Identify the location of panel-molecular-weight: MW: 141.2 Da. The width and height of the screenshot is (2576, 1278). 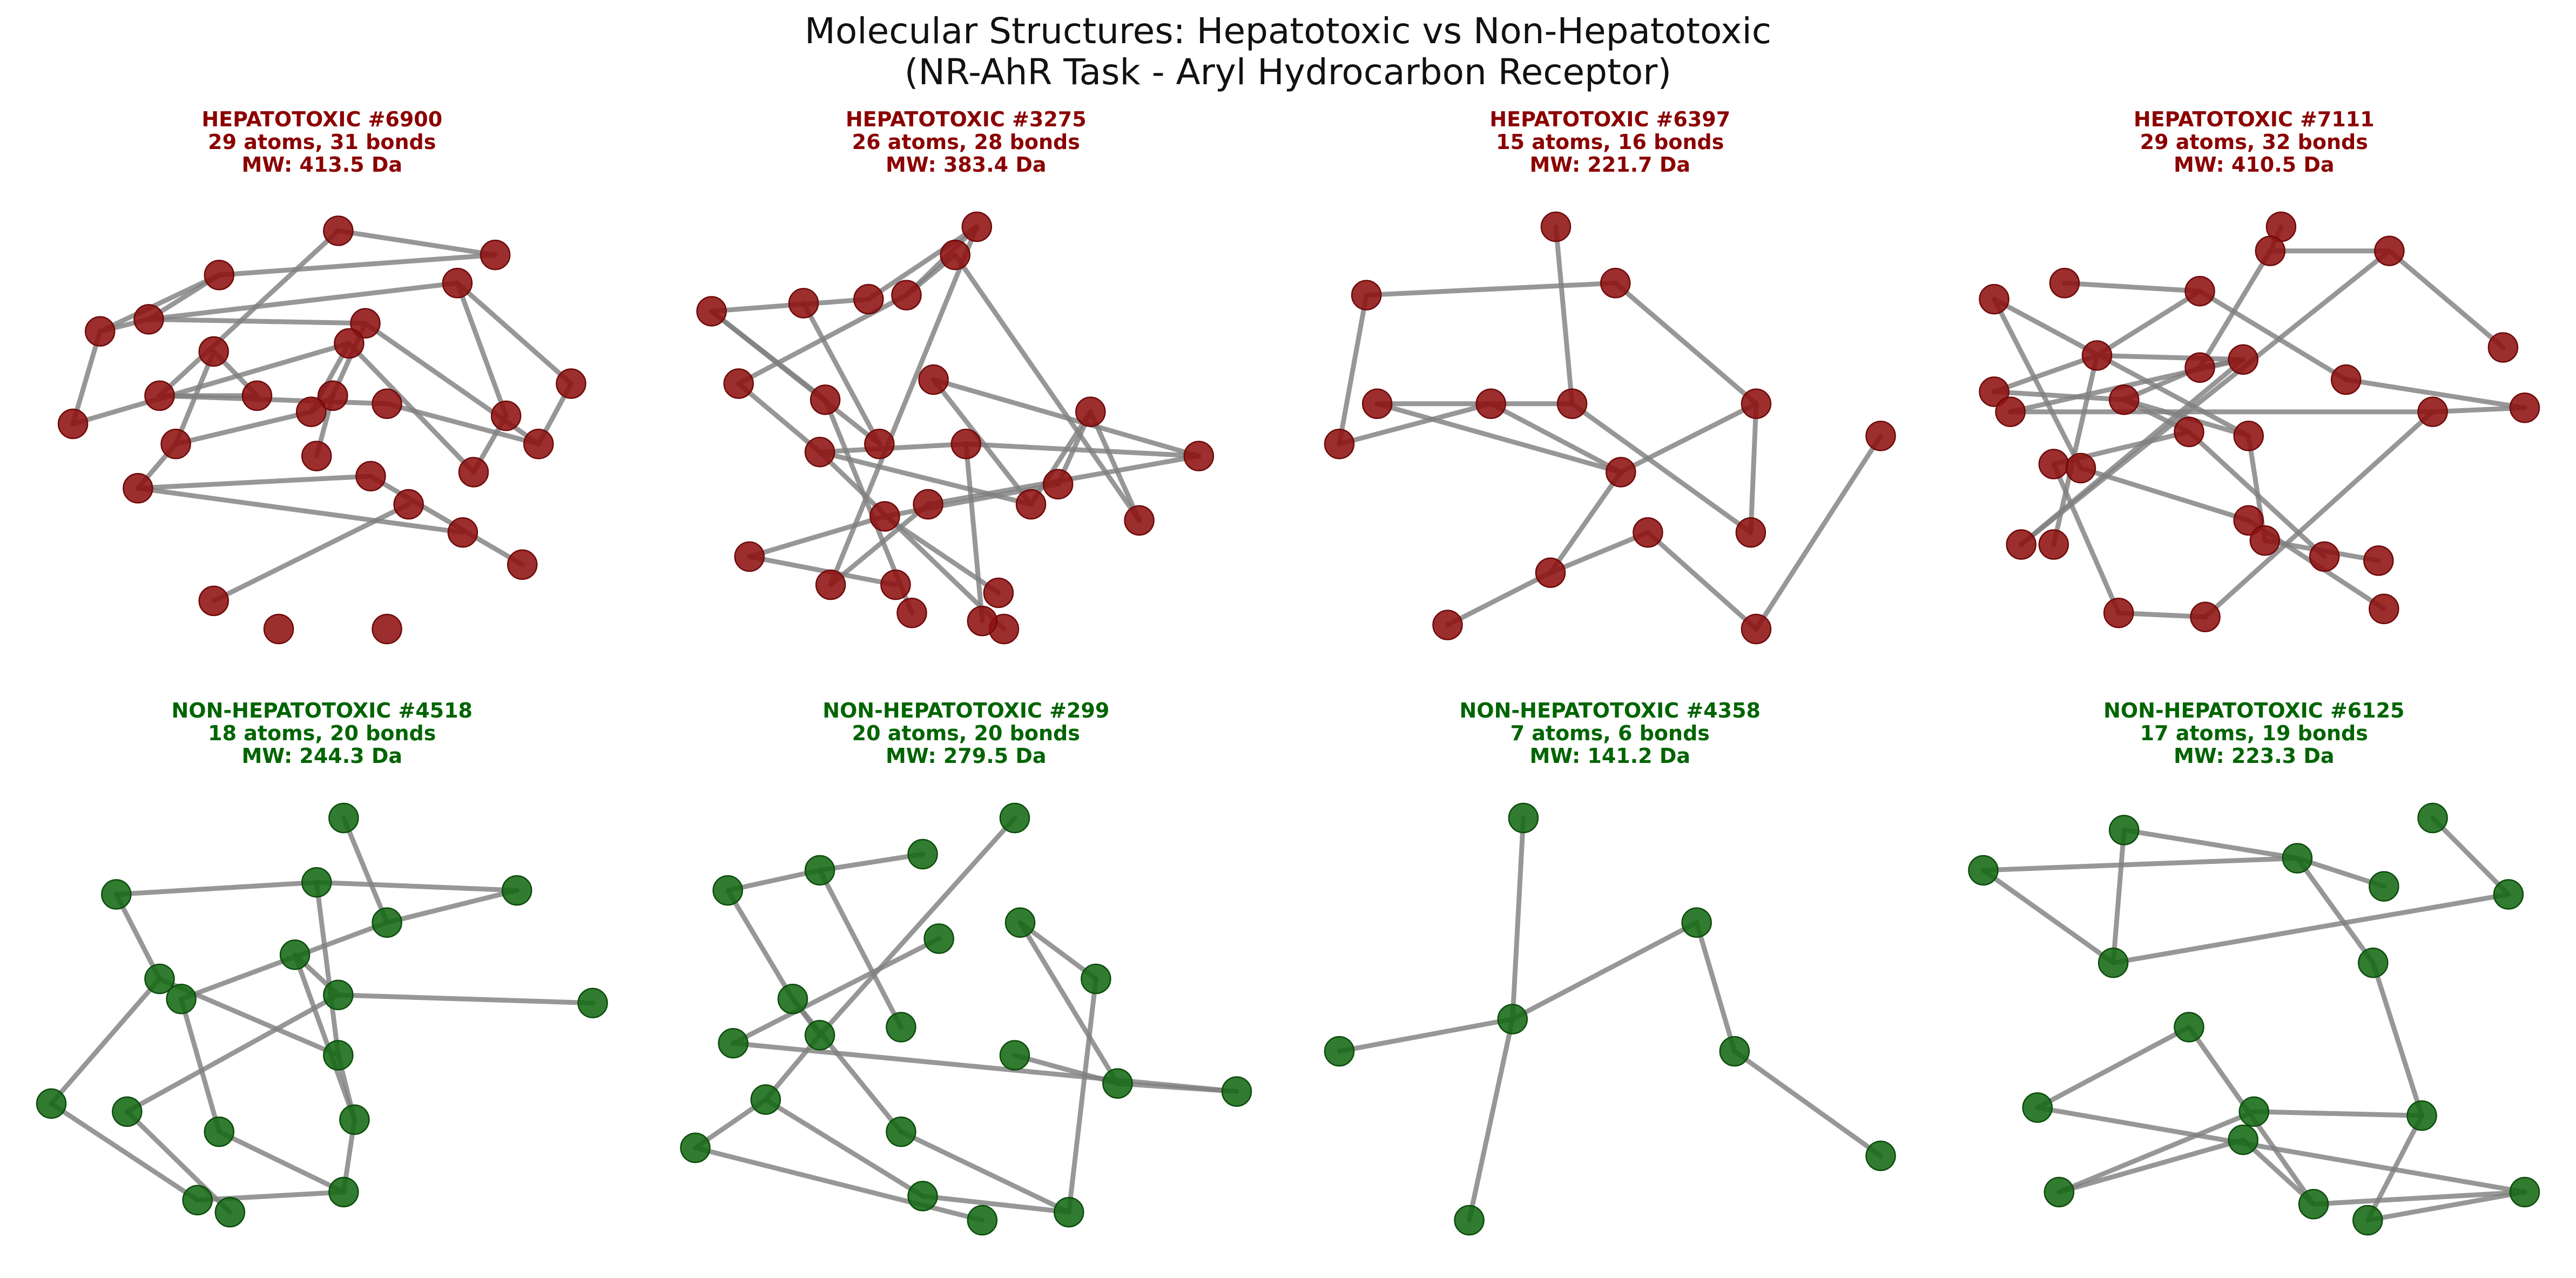
(1609, 756).